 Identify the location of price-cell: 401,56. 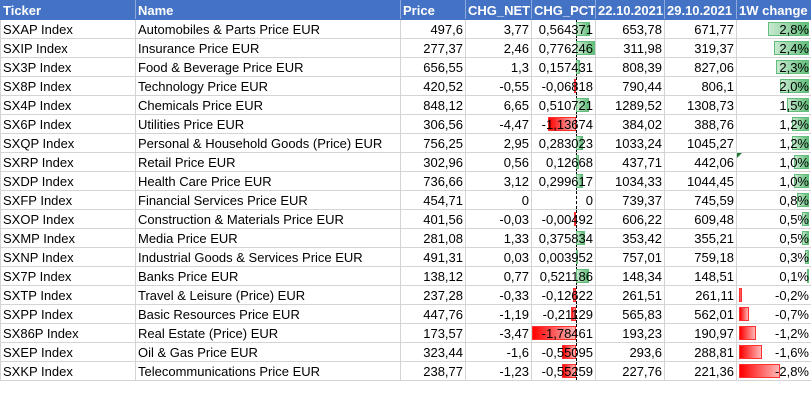
(433, 219).